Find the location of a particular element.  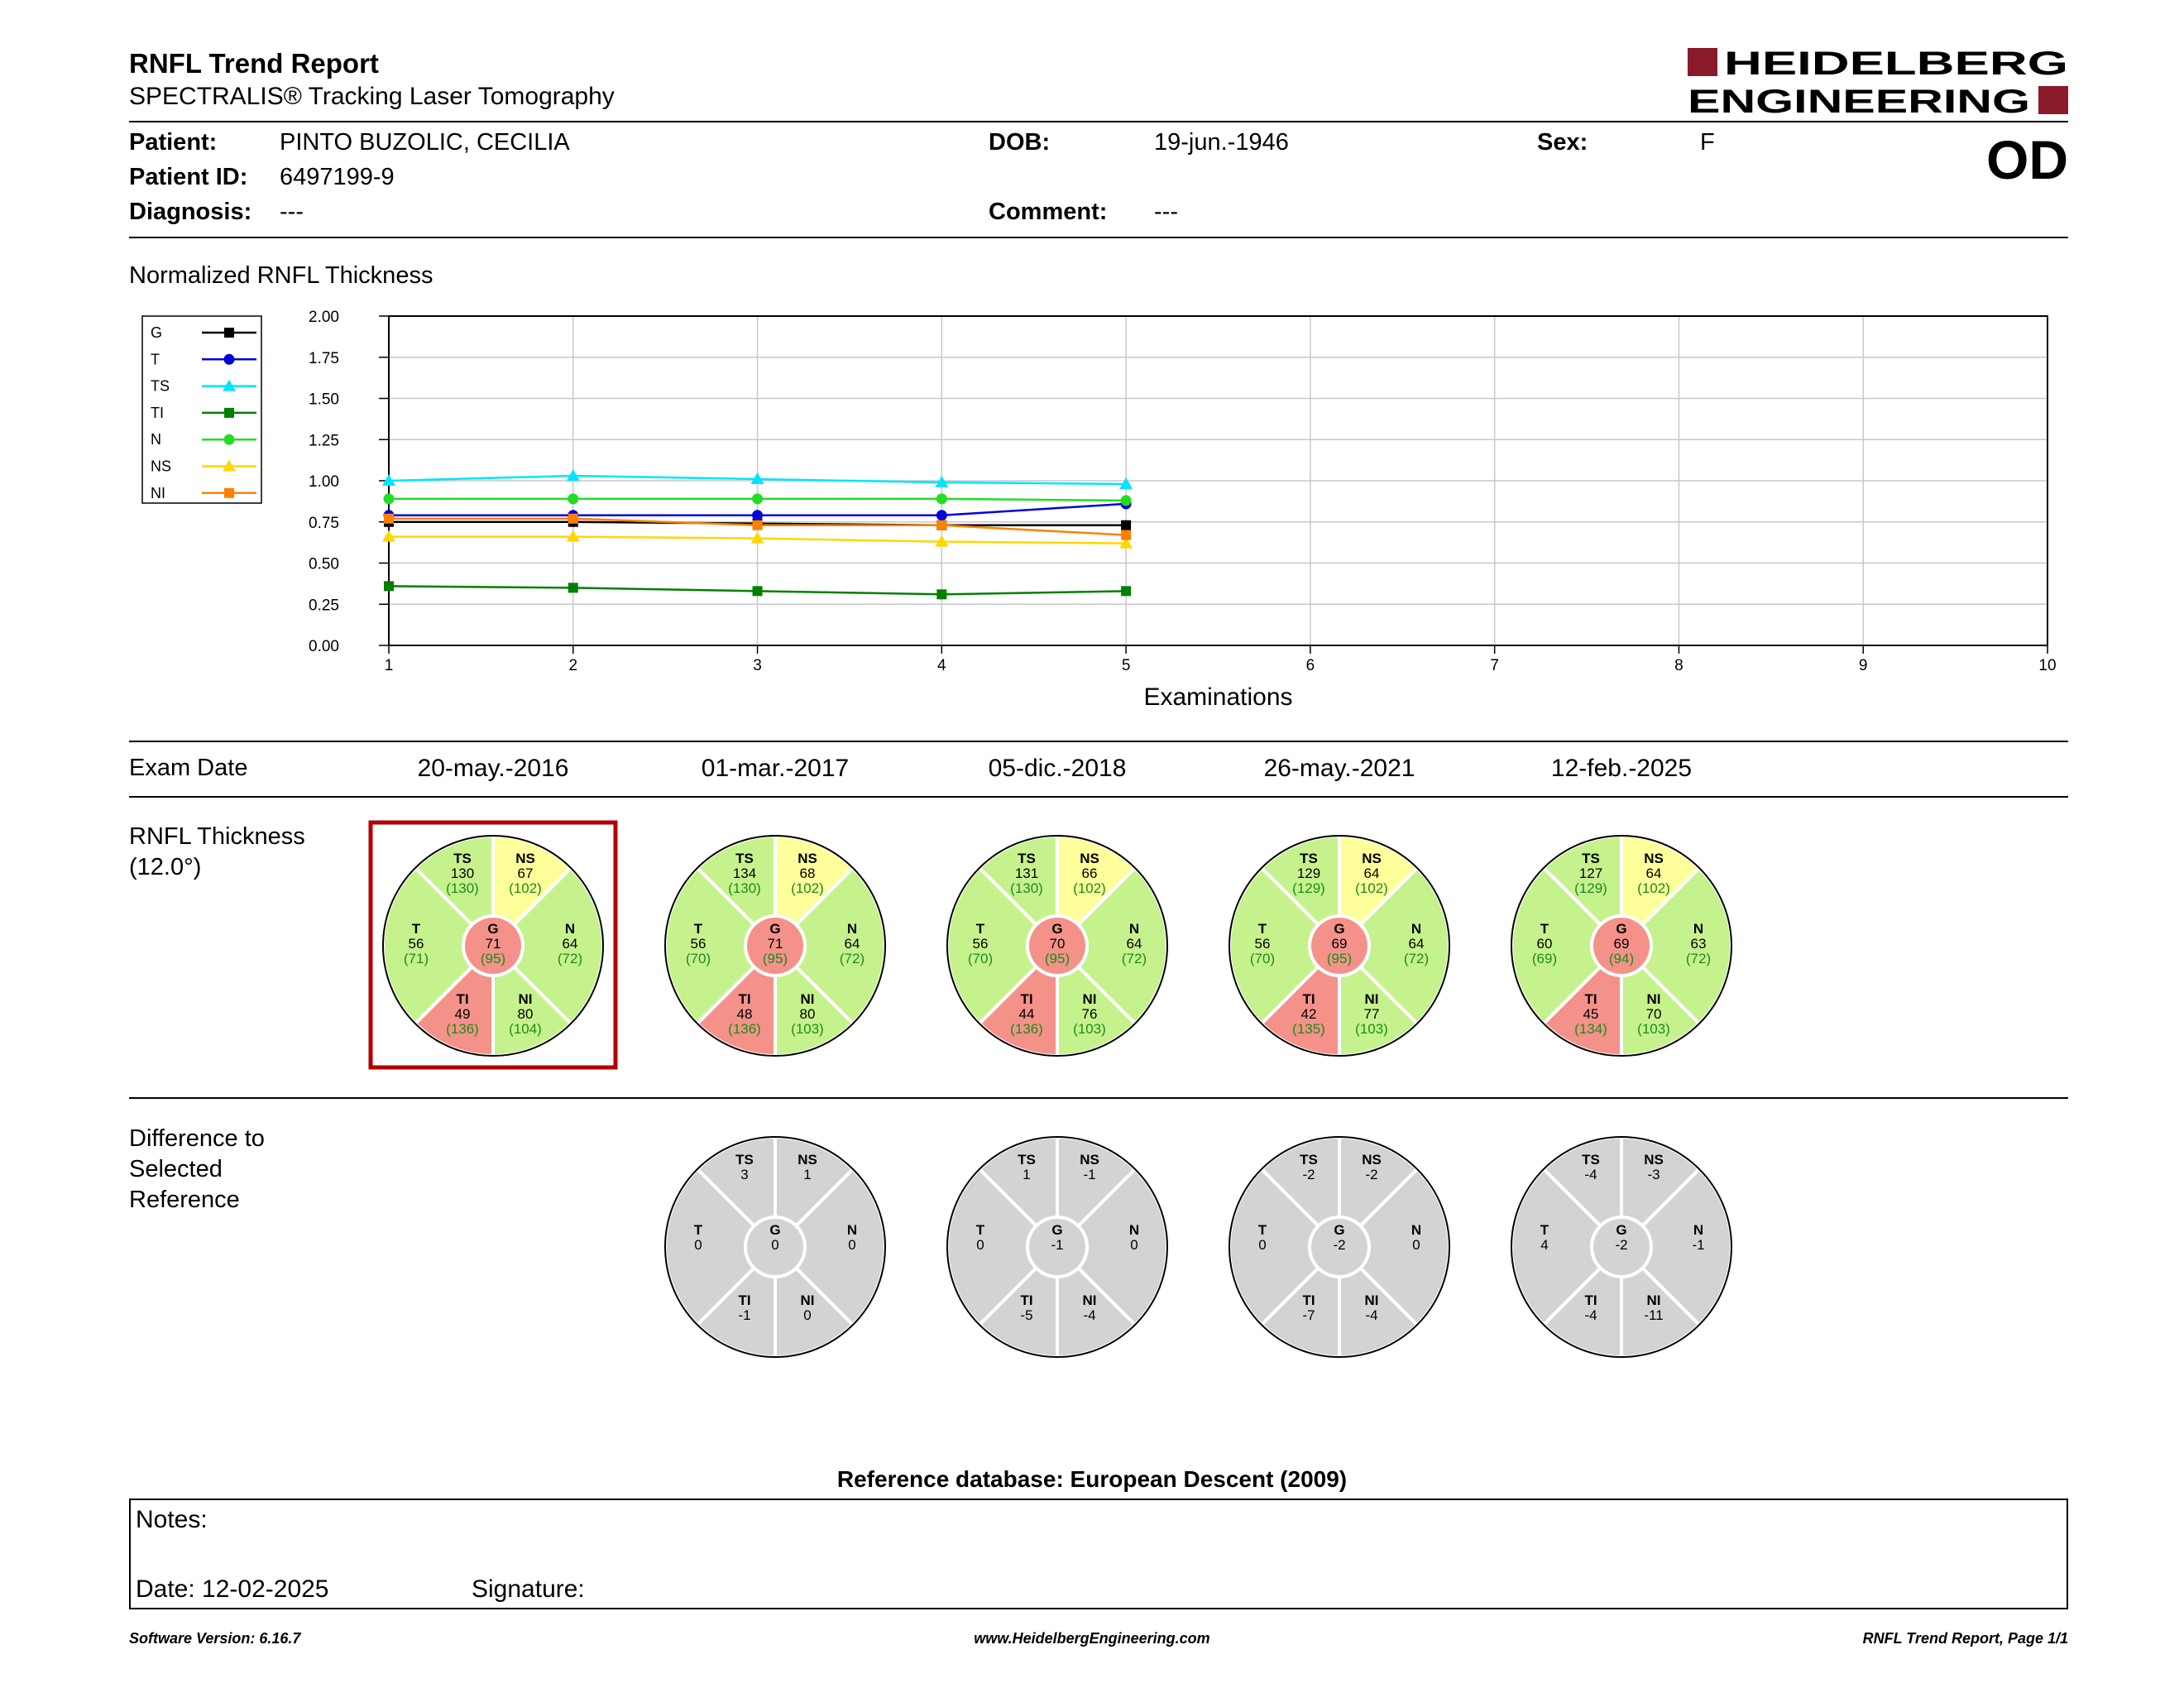

sector-value-TI: 45 is located at coordinates (1591, 1014).